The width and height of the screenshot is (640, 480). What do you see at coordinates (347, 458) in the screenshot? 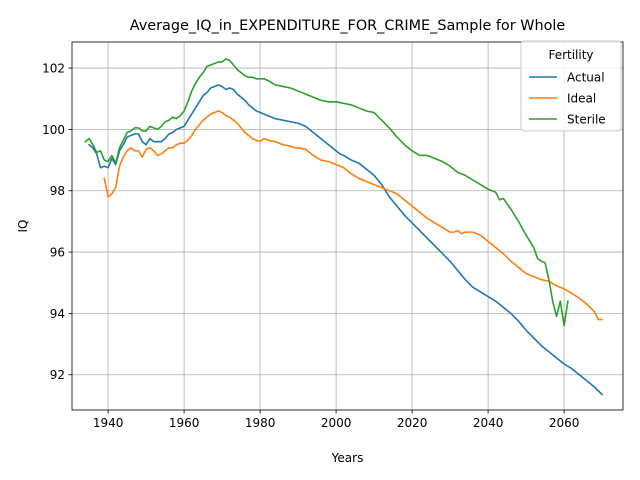
I see `x-axis-label: Years` at bounding box center [347, 458].